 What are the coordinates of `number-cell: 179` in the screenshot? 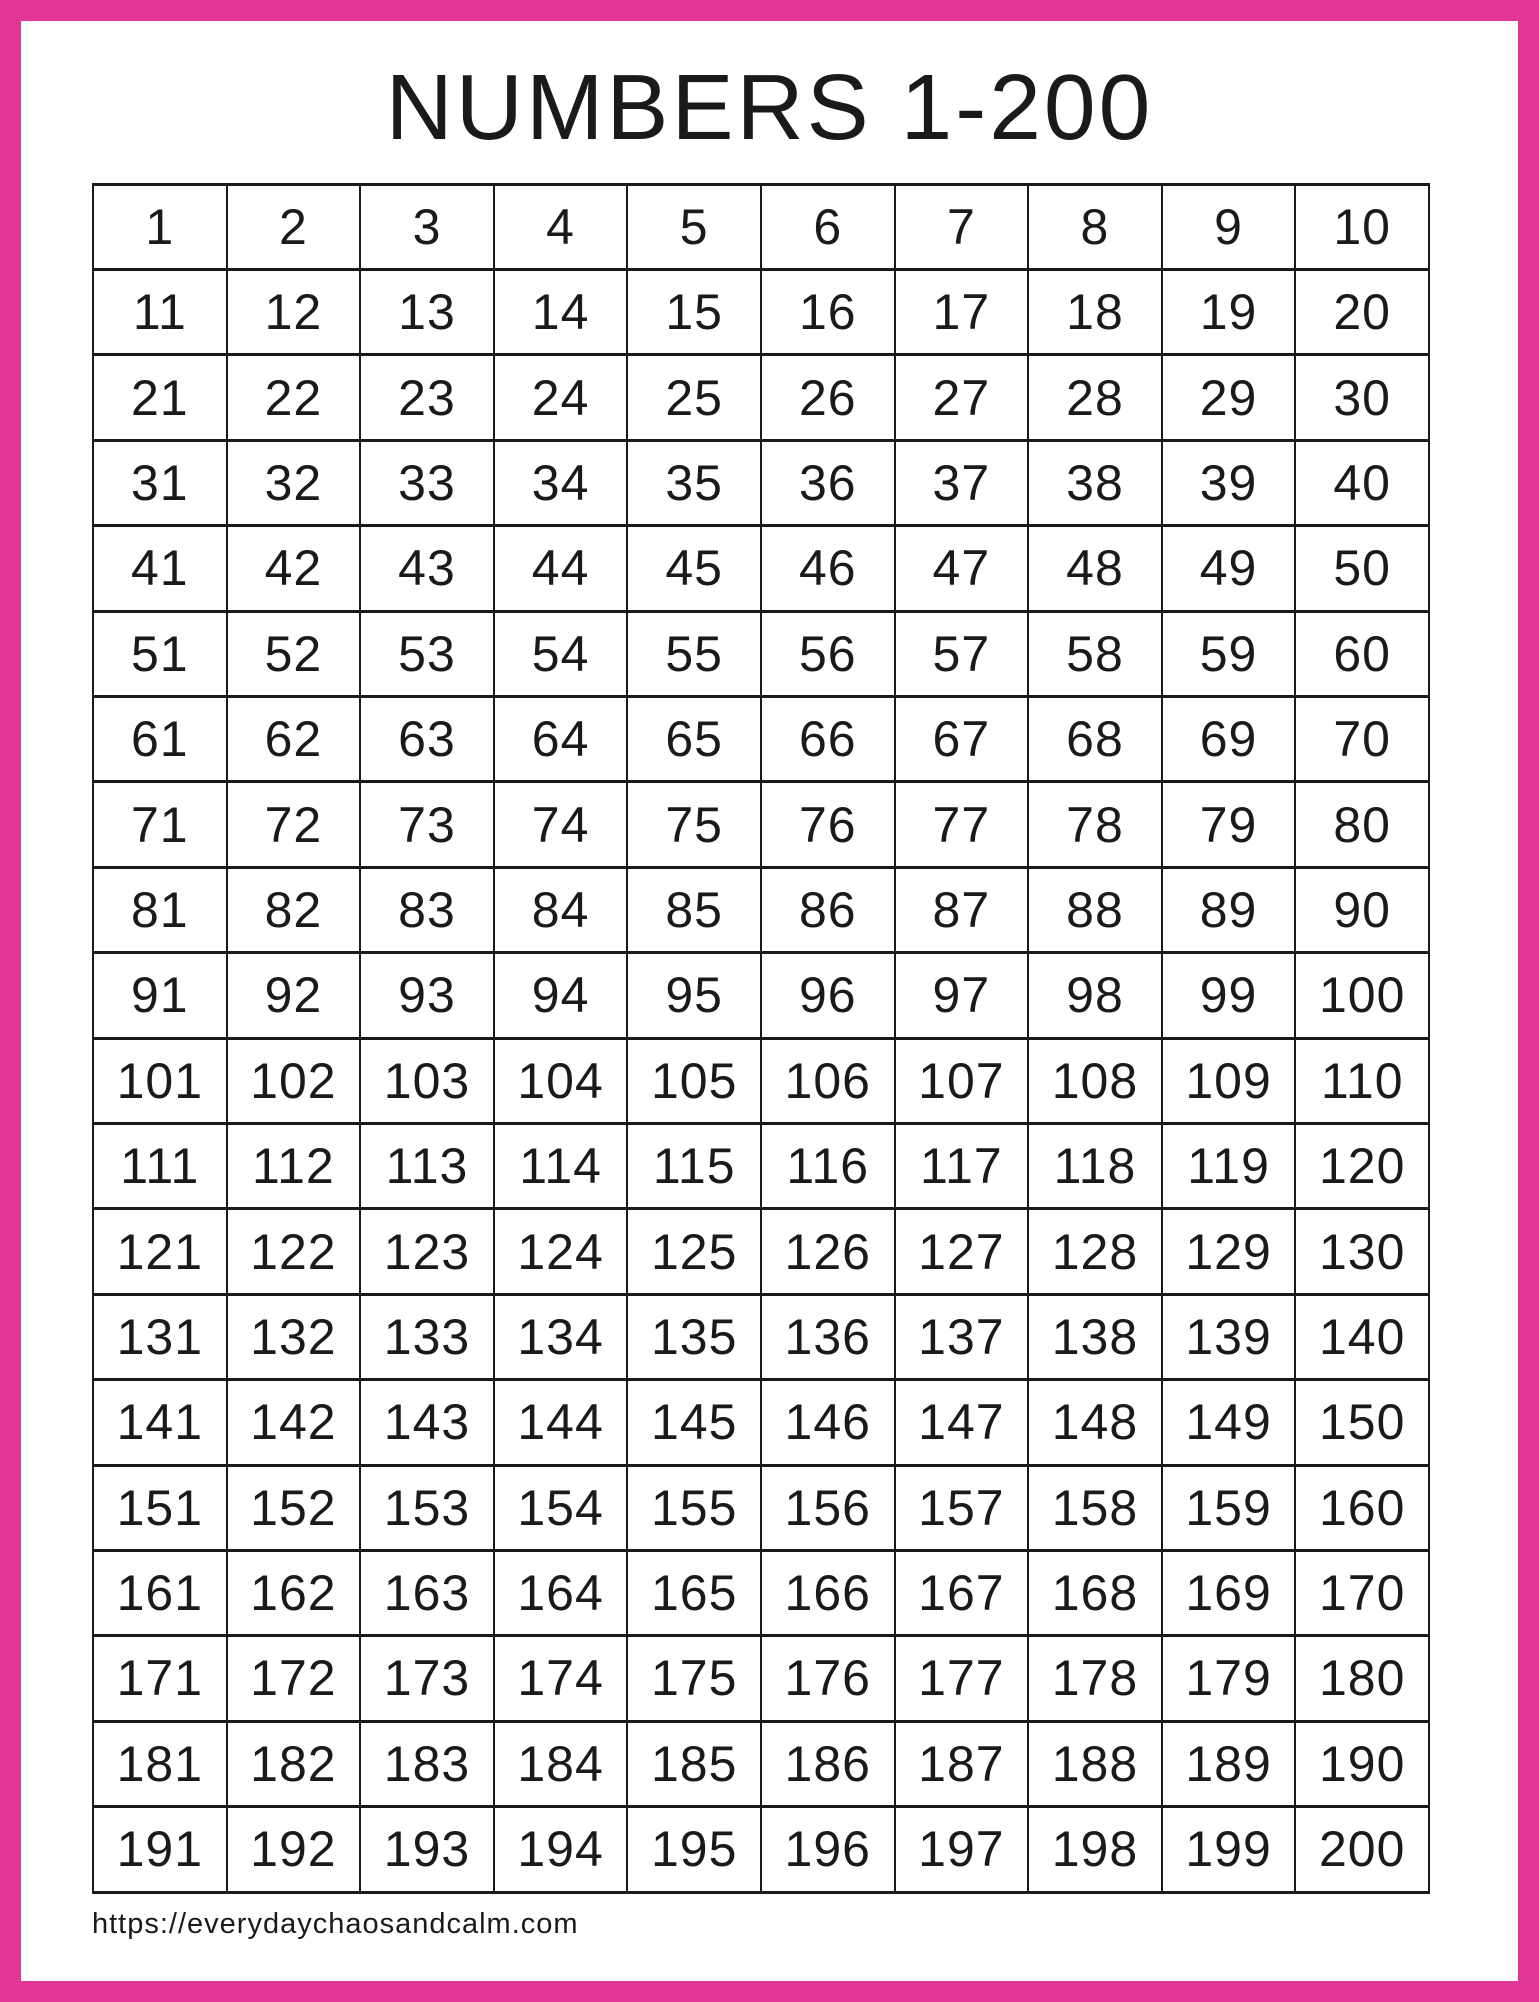 It's located at (1228, 1678).